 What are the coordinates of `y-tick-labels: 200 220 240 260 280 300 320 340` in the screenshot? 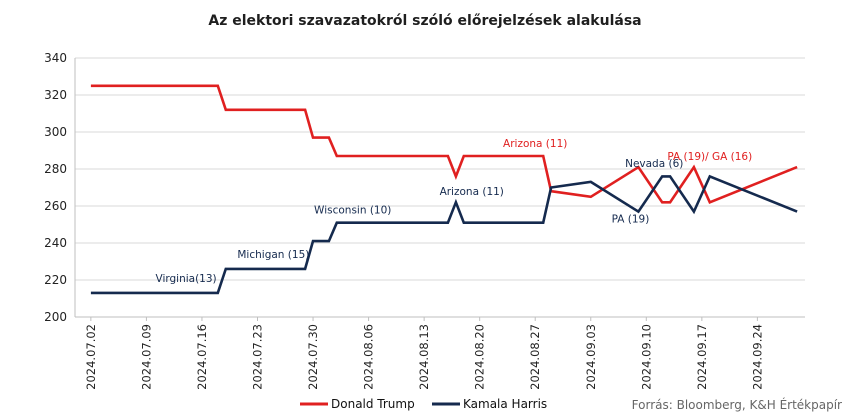 It's located at (55, 187).